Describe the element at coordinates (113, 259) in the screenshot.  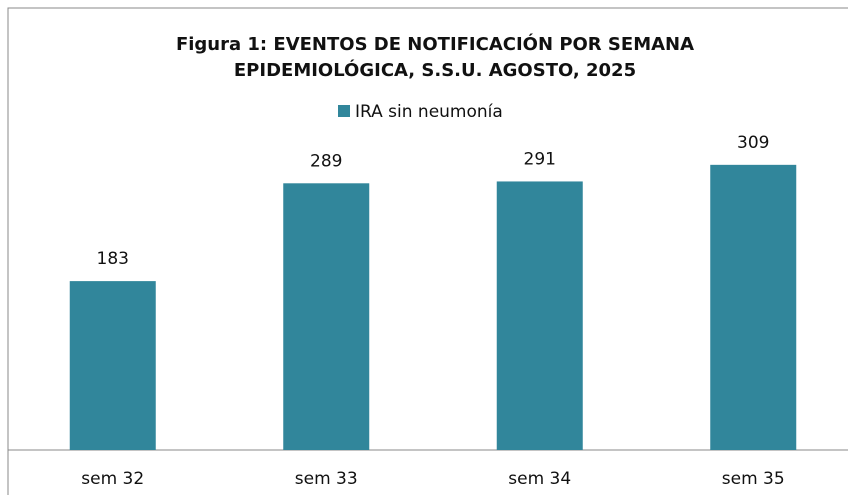
I see `data-label: 183` at that location.